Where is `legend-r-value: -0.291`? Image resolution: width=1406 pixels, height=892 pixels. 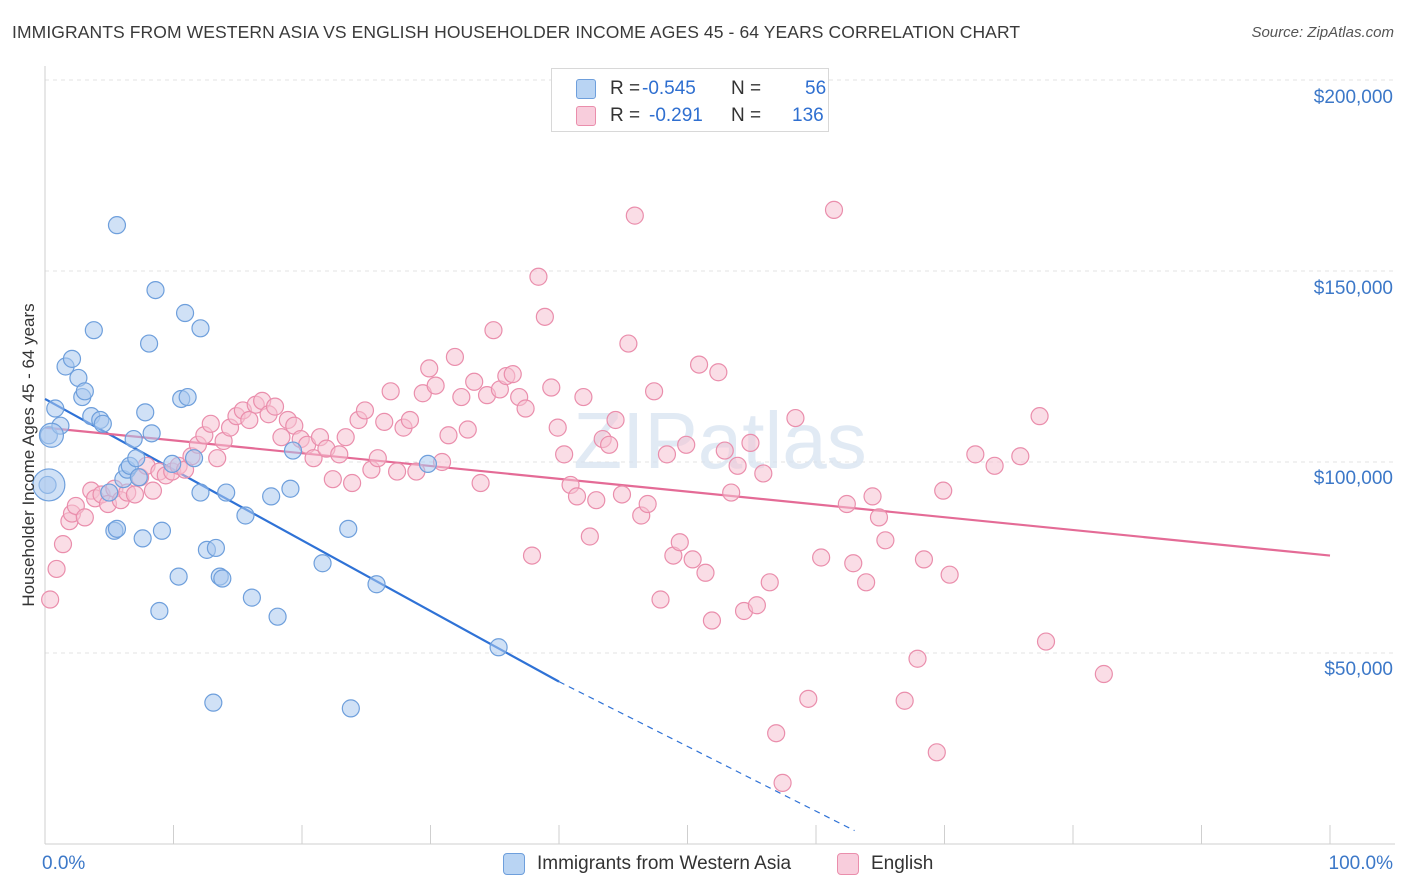 legend-r-value: -0.291 is located at coordinates (676, 115).